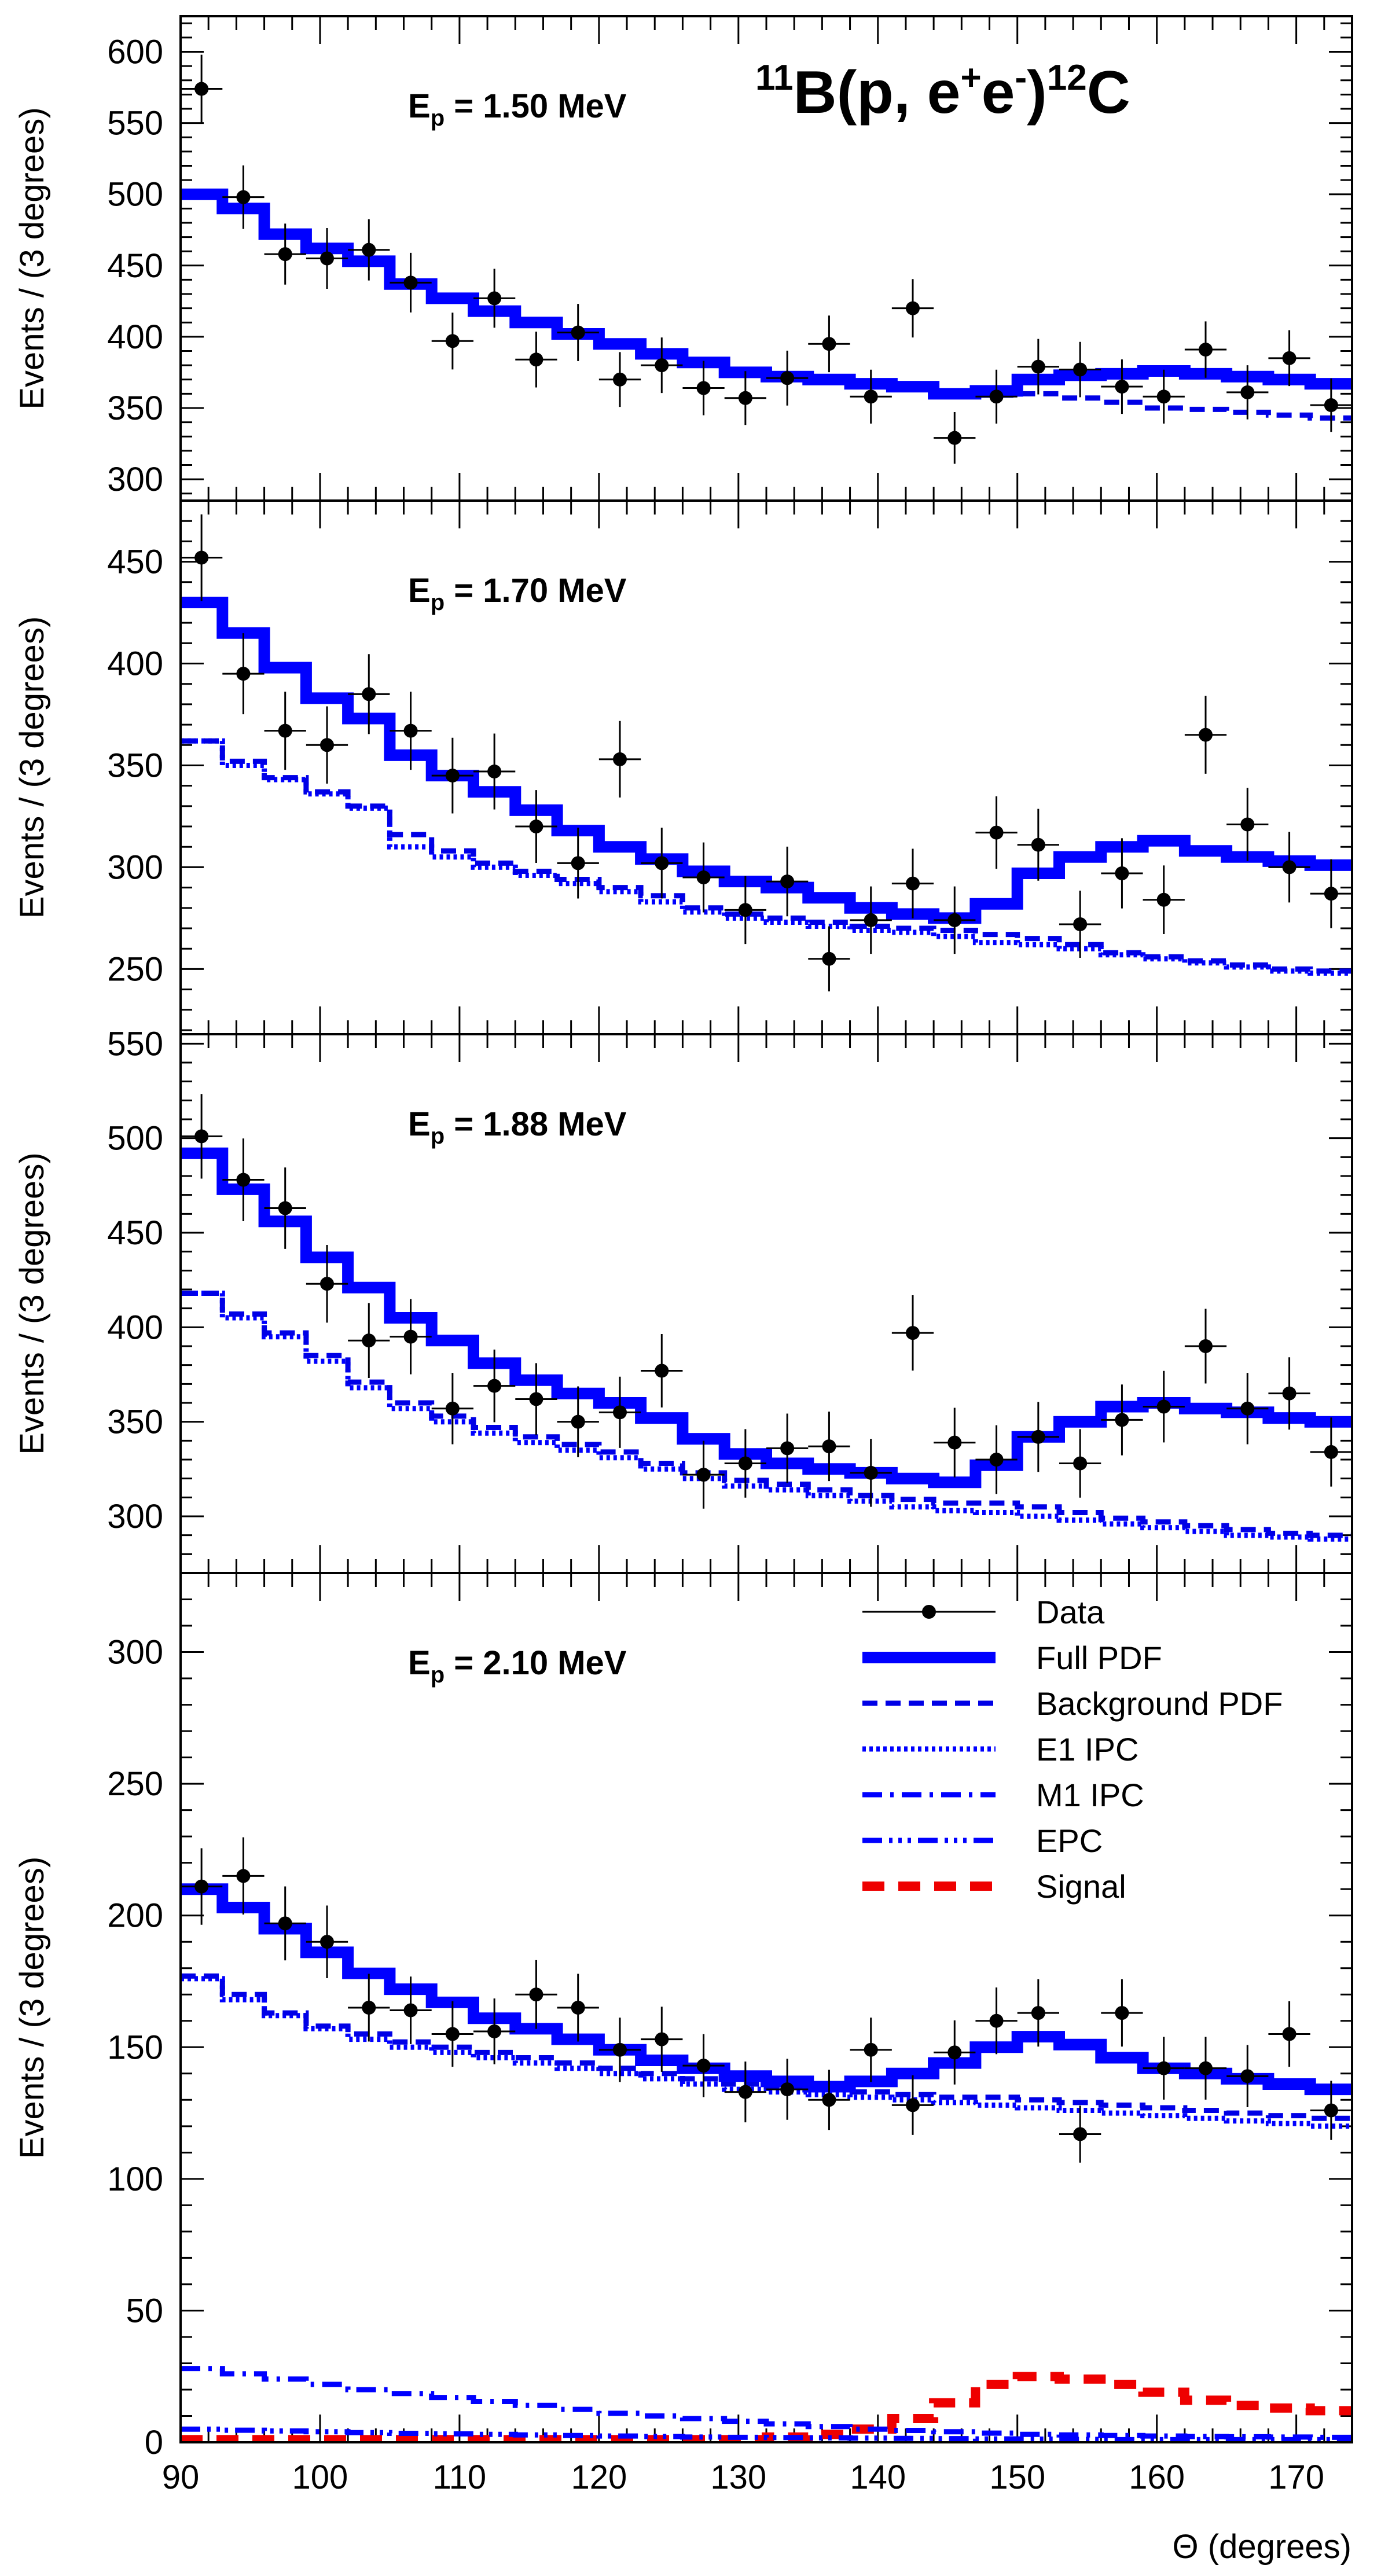  Describe the element at coordinates (1000, 1749) in the screenshot. I see `legend-entry-e1: E1 IPC` at that location.